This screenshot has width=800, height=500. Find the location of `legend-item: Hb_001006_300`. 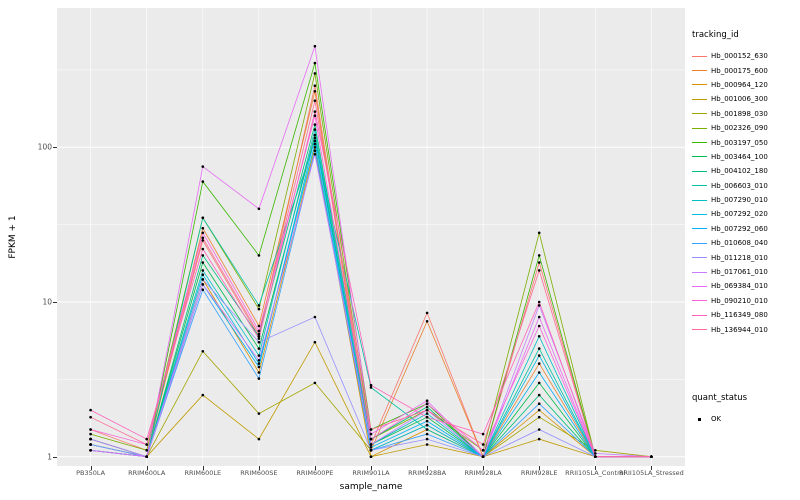

legend-item: Hb_001006_300 is located at coordinates (745, 99).